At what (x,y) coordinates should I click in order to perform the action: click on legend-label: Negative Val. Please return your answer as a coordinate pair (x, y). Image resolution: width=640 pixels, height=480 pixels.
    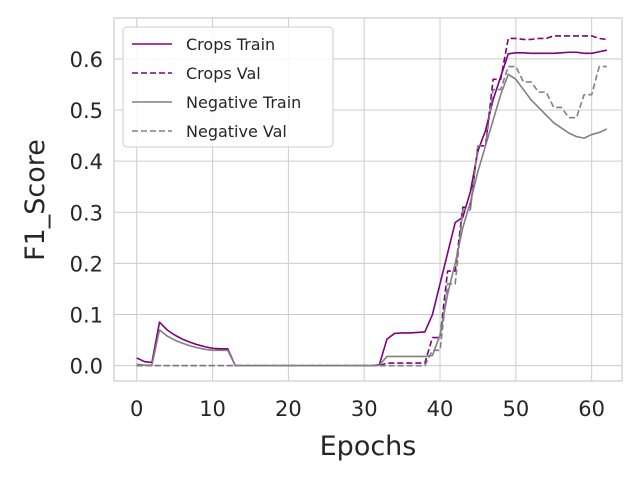
    Looking at the image, I should click on (236, 131).